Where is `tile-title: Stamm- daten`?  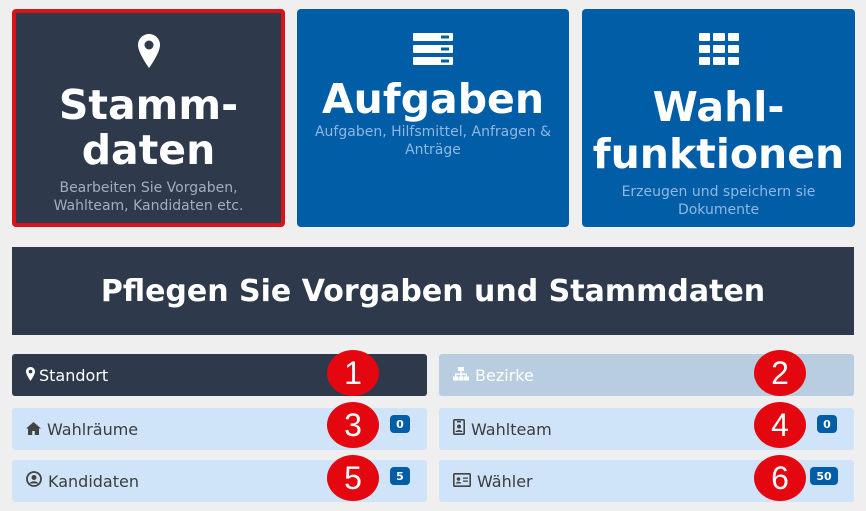 tile-title: Stamm- daten is located at coordinates (148, 127).